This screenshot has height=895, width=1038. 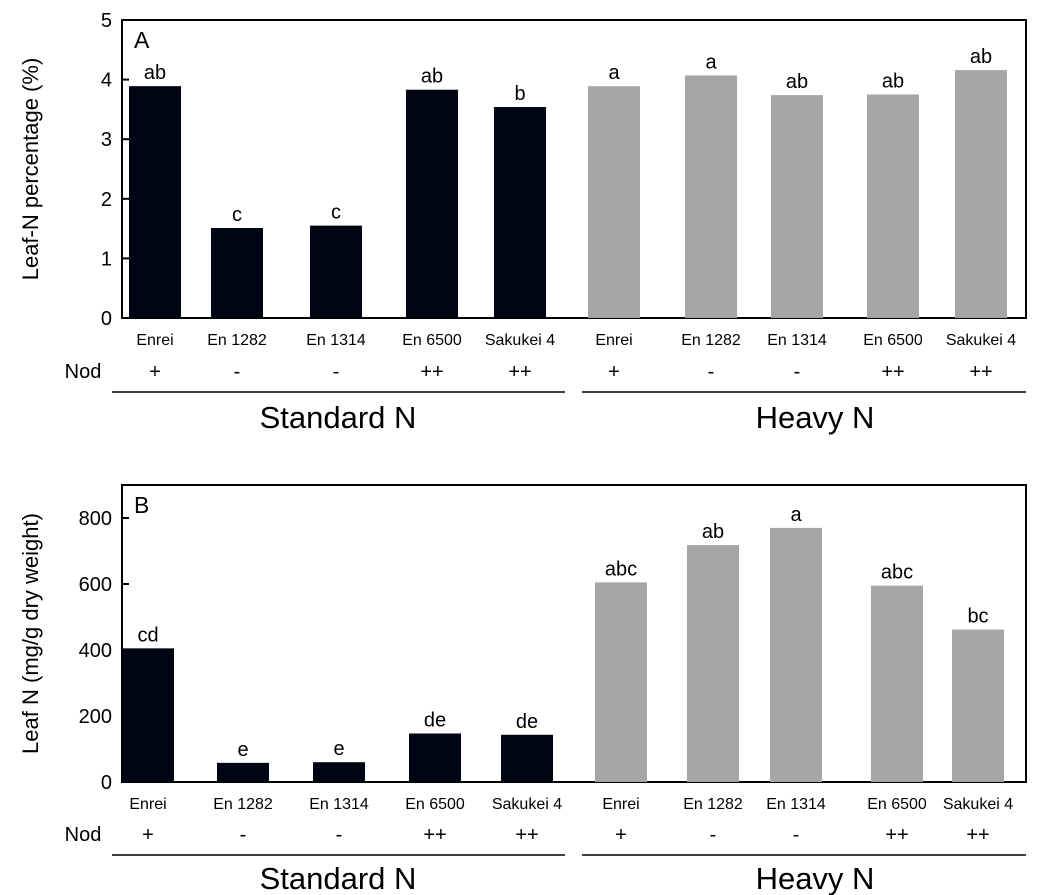 What do you see at coordinates (106, 21) in the screenshot?
I see `y-tick-label: 5` at bounding box center [106, 21].